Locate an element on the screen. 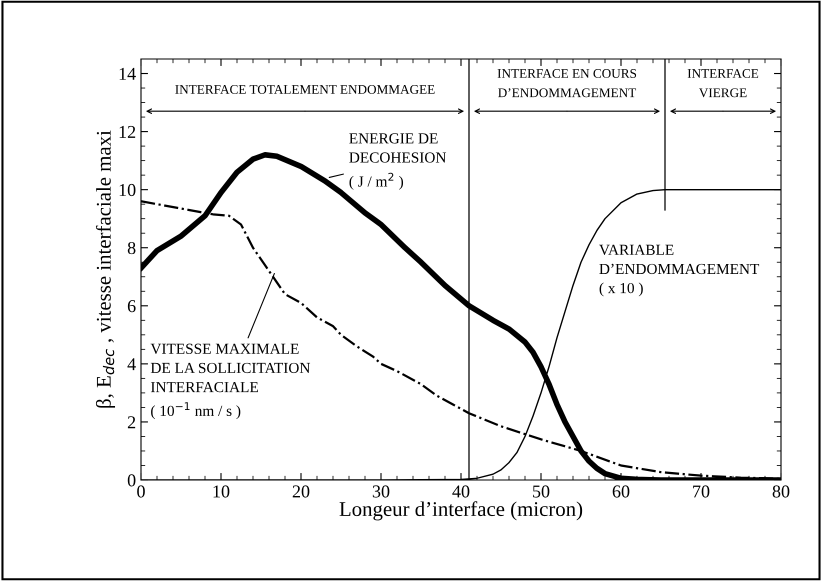 The image size is (822, 581). x-tick-label: 80 is located at coordinates (781, 491).